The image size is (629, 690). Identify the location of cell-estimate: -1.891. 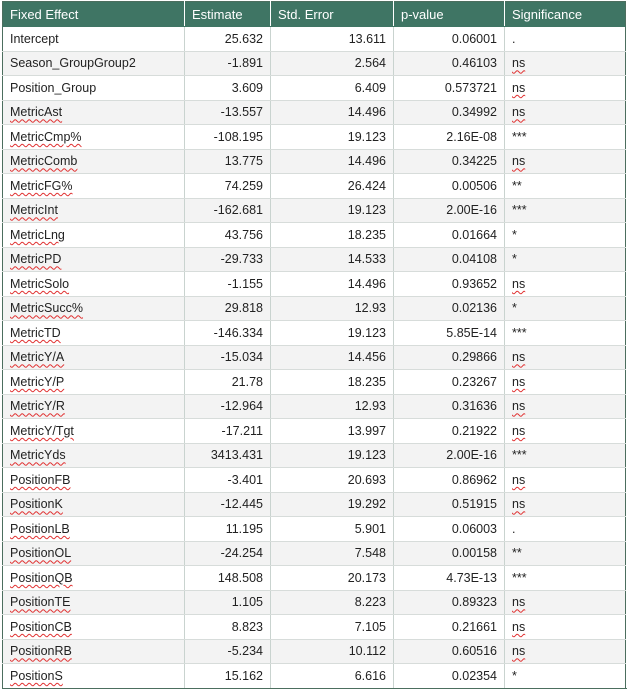
(227, 63).